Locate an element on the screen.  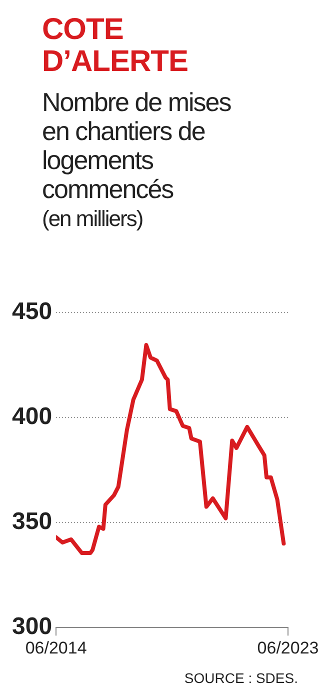
y-tick-label: 400 is located at coordinates (32, 416).